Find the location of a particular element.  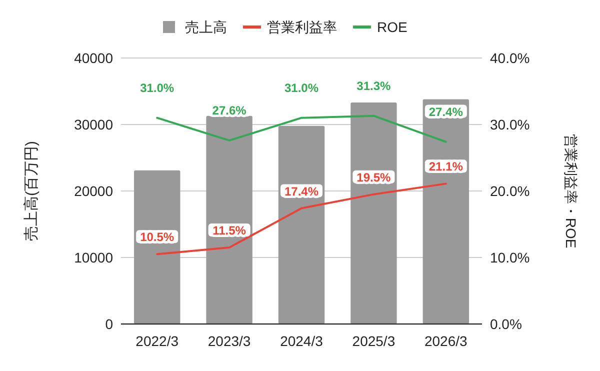

data-label: 17.4% is located at coordinates (301, 191).